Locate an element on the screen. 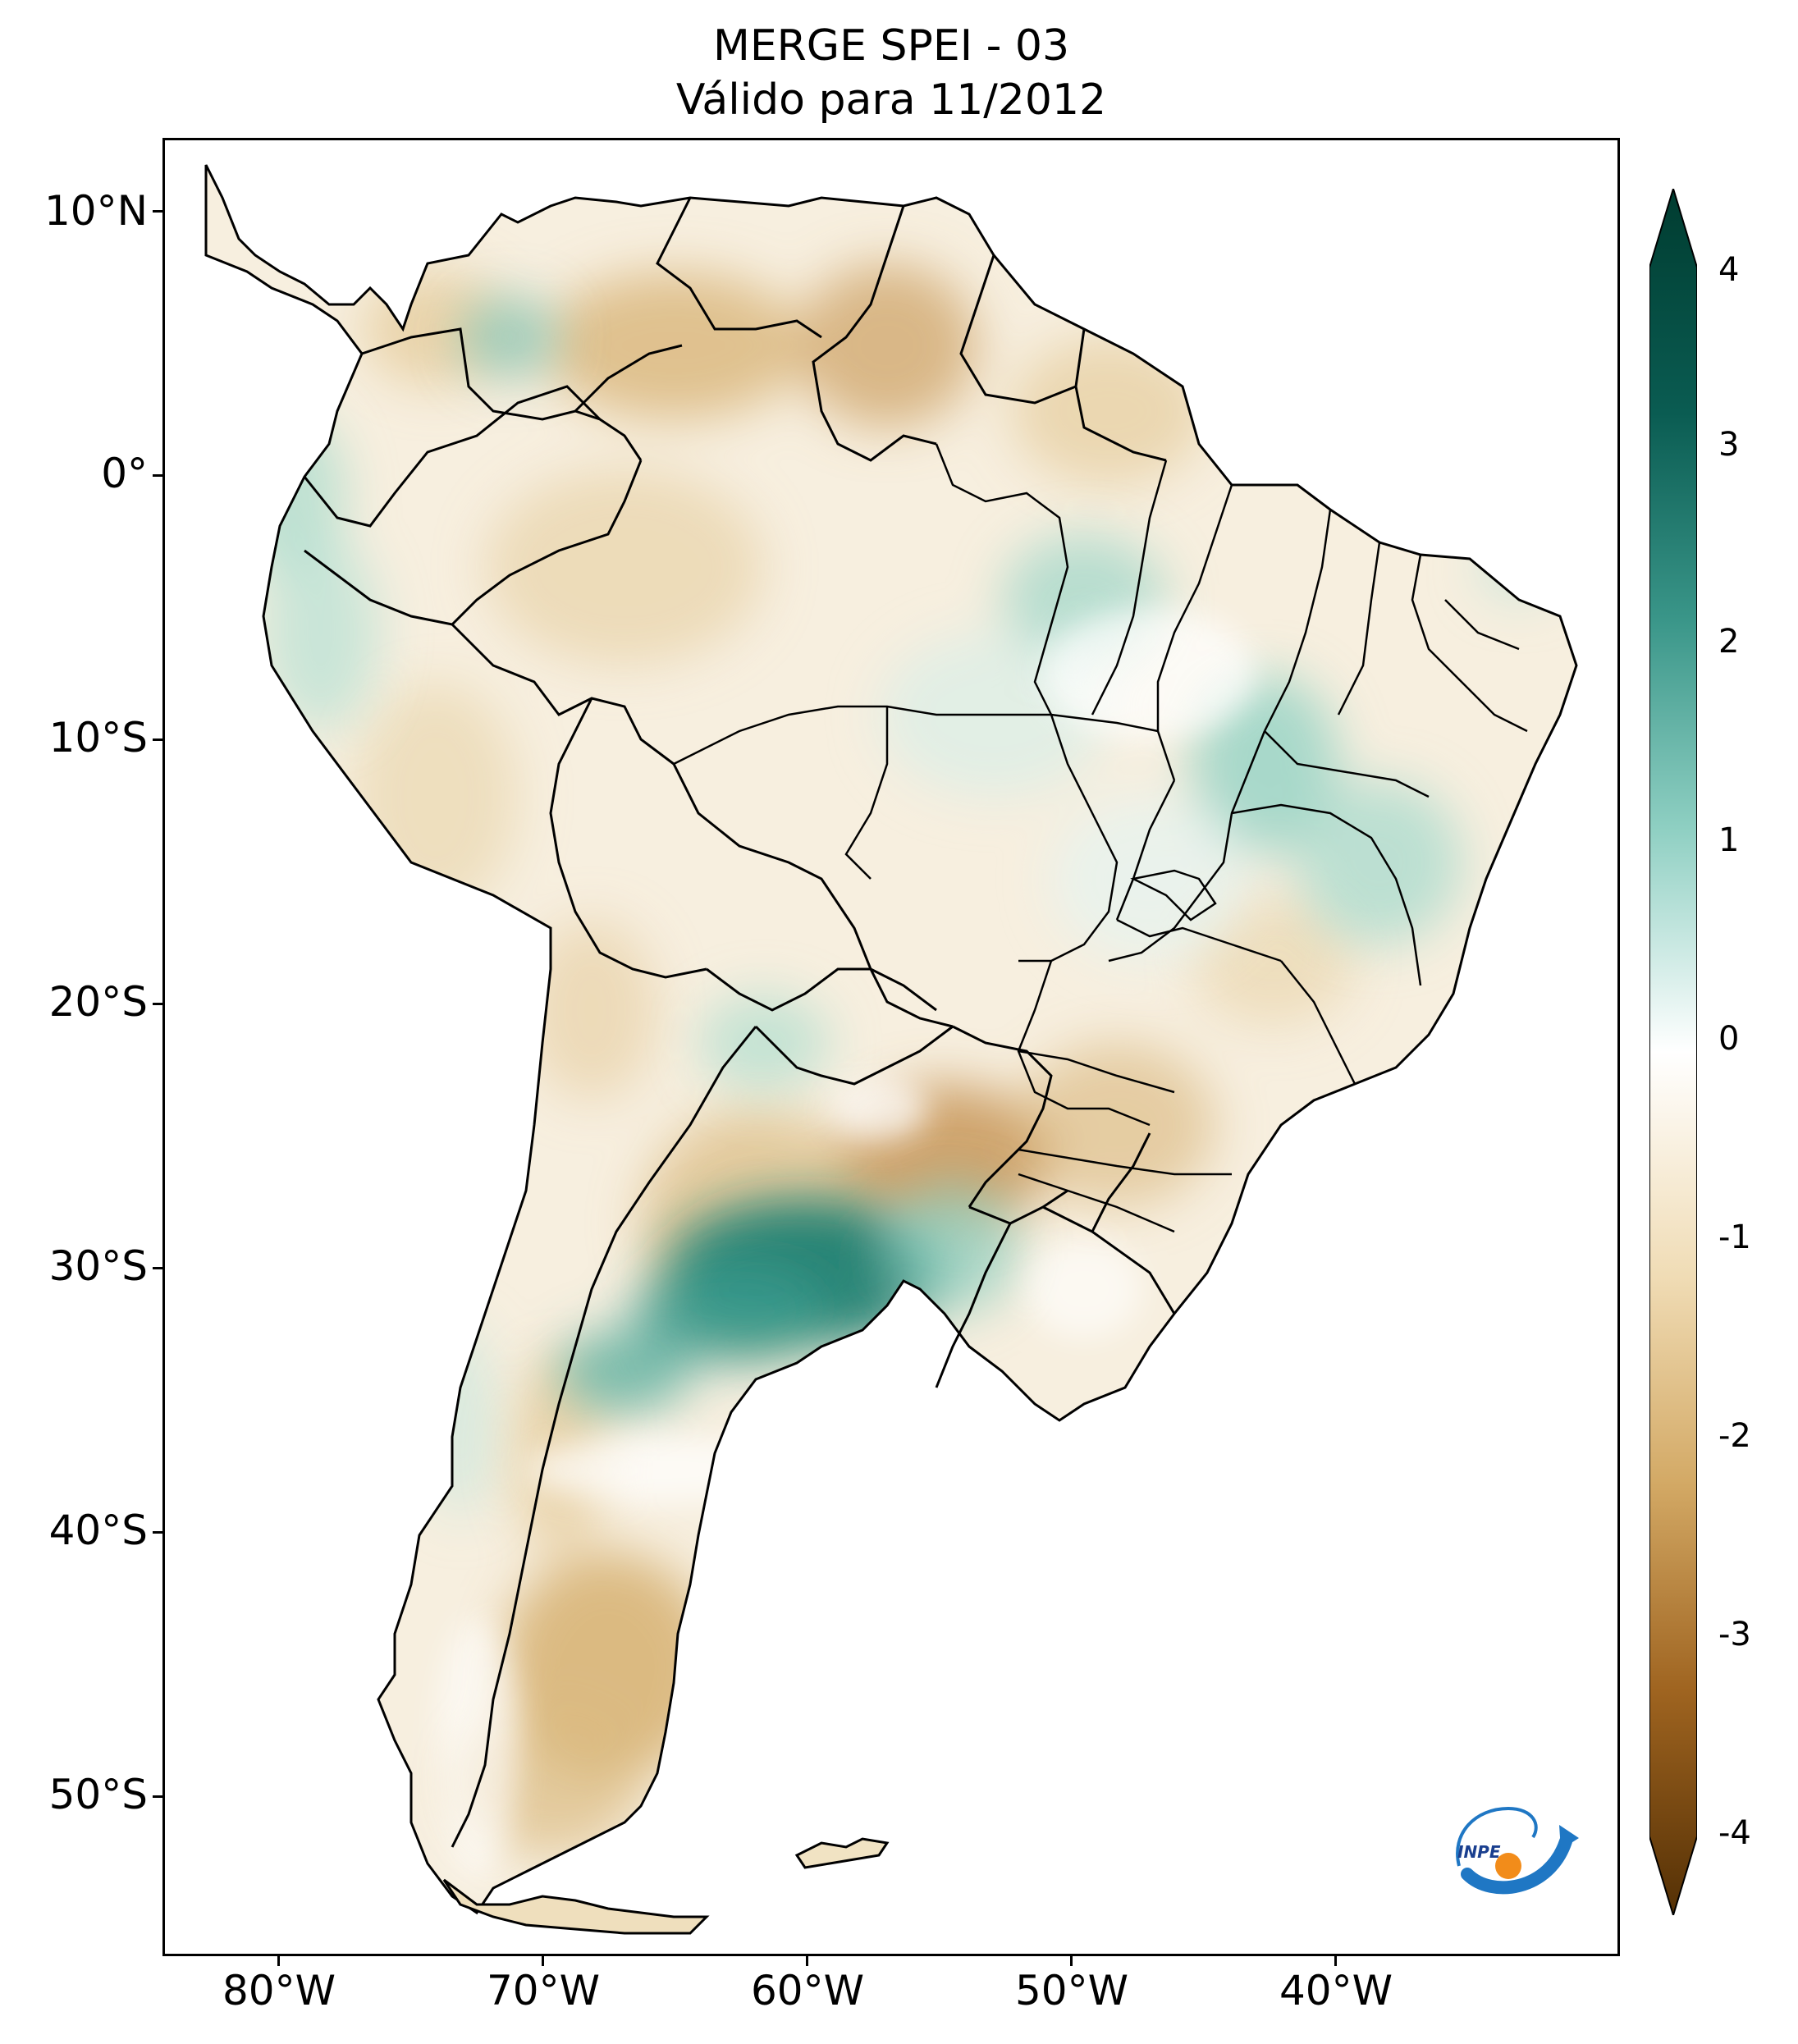 This screenshot has height=2044, width=1798. lat-label-10s: 10°S is located at coordinates (98, 737).